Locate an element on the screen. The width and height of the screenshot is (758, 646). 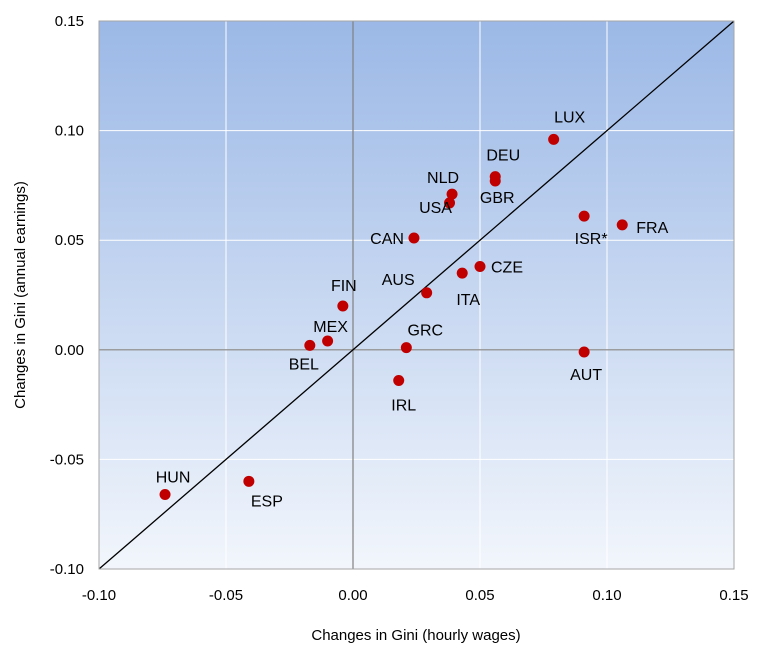
x-tick-label: 0.05 is located at coordinates (479, 595).